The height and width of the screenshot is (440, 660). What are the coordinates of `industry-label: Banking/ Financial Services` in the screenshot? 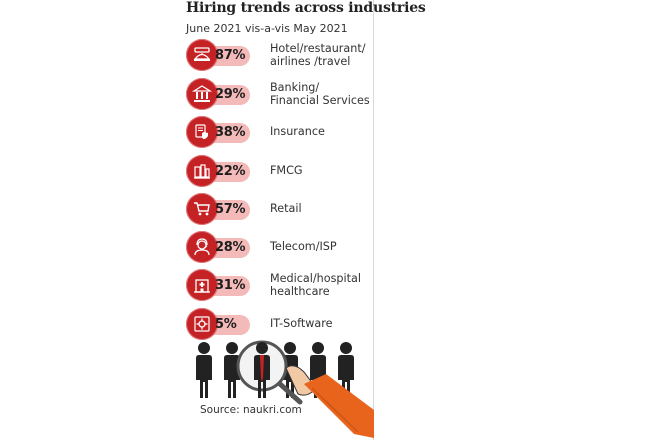 It's located at (320, 94).